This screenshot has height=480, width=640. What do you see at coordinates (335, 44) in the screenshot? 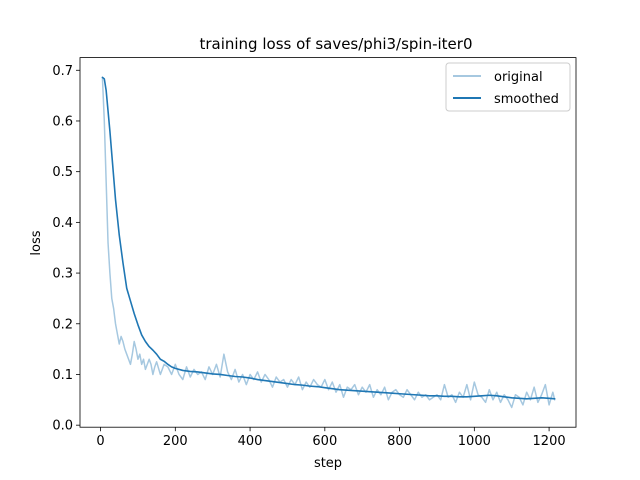
I see `chart-title: training loss of saves/phi3/spin-iter0` at bounding box center [335, 44].